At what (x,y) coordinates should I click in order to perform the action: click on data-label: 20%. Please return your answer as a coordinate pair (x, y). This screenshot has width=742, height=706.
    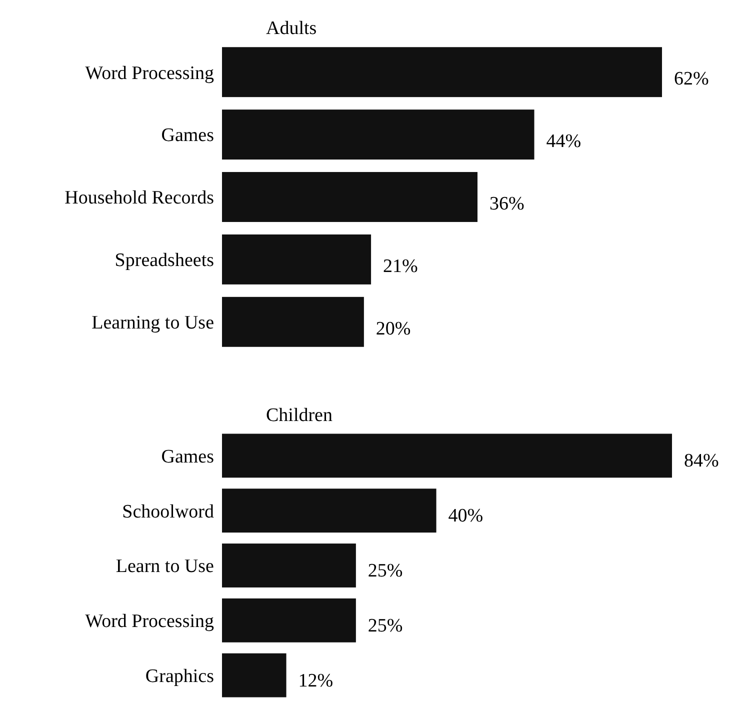
    Looking at the image, I should click on (393, 329).